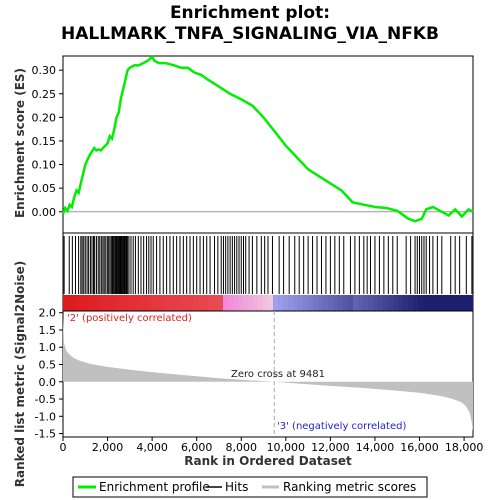 This screenshot has width=500, height=500. Describe the element at coordinates (152, 447) in the screenshot. I see `xtick-label: 4,000` at that location.